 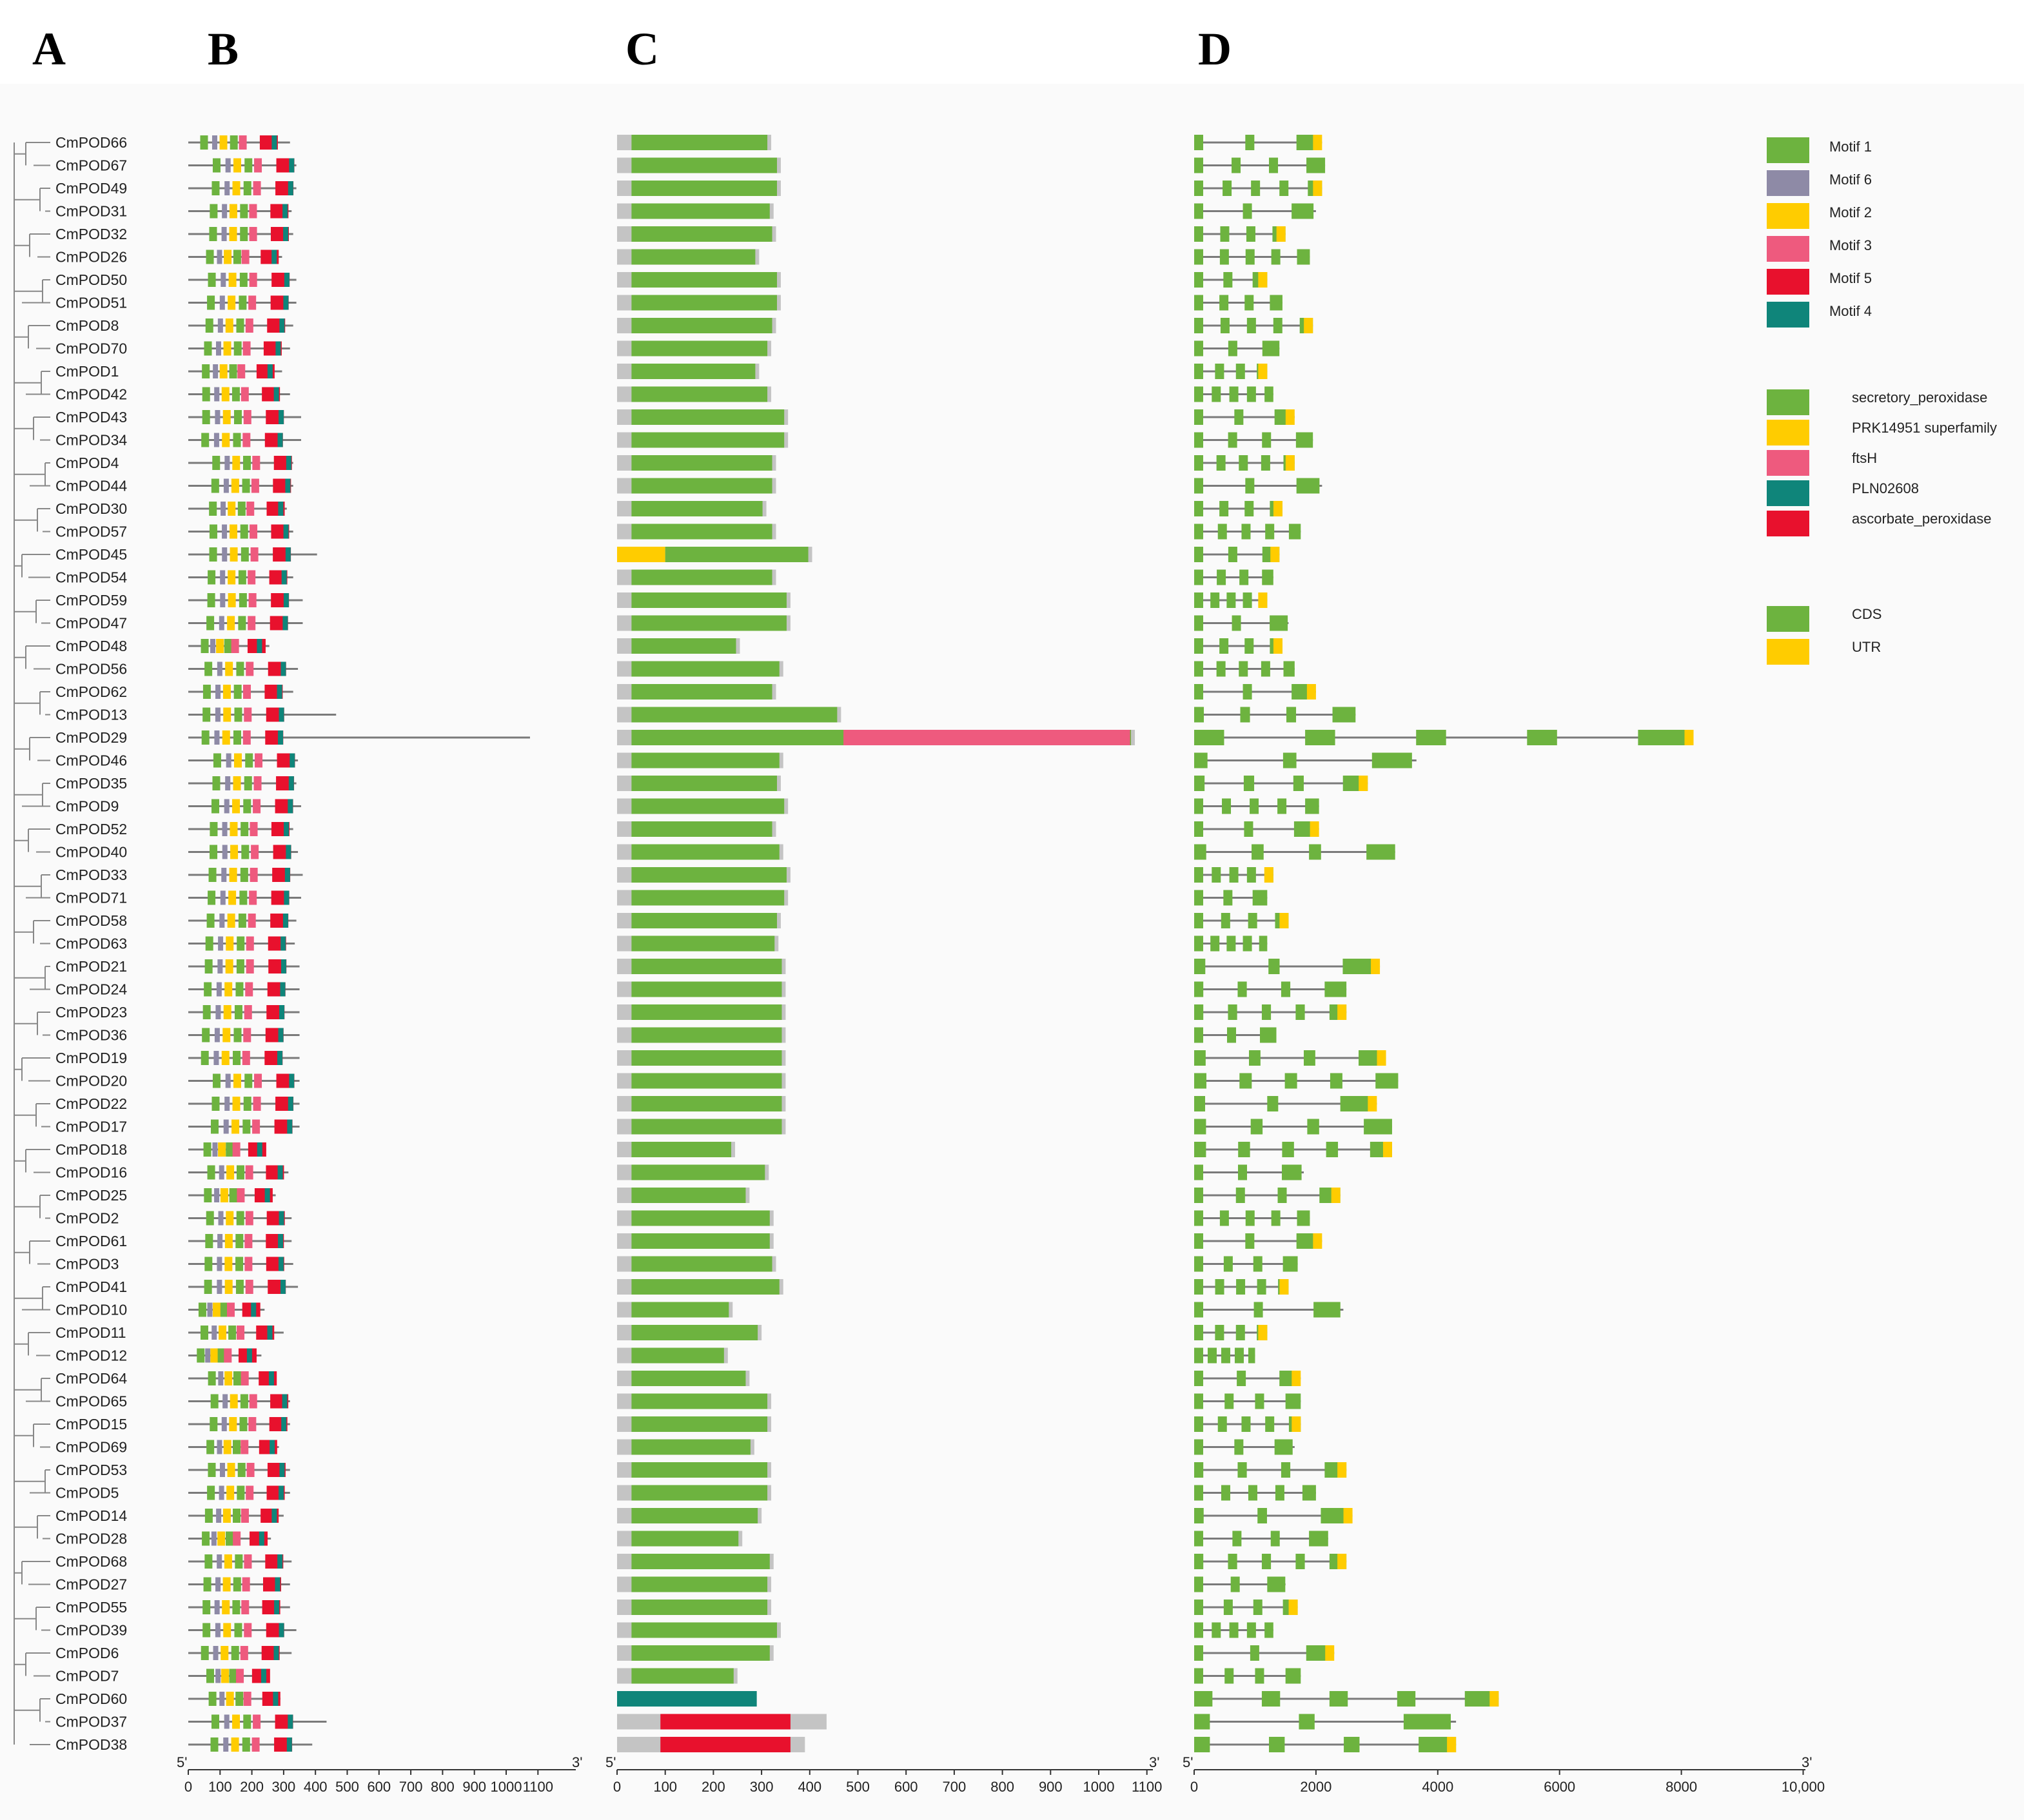 What do you see at coordinates (91, 646) in the screenshot?
I see `gene-name: CmPOD48` at bounding box center [91, 646].